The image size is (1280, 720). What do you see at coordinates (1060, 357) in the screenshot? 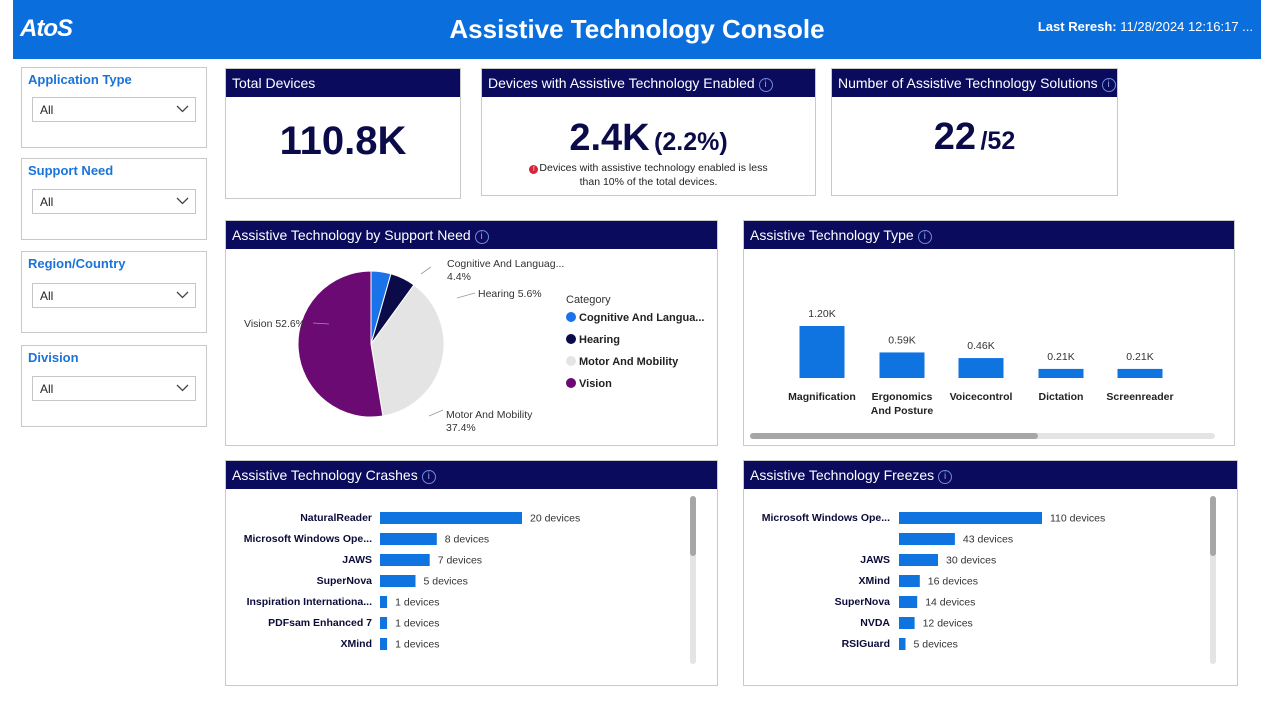
I see `type-bar-value: 0.21K` at bounding box center [1060, 357].